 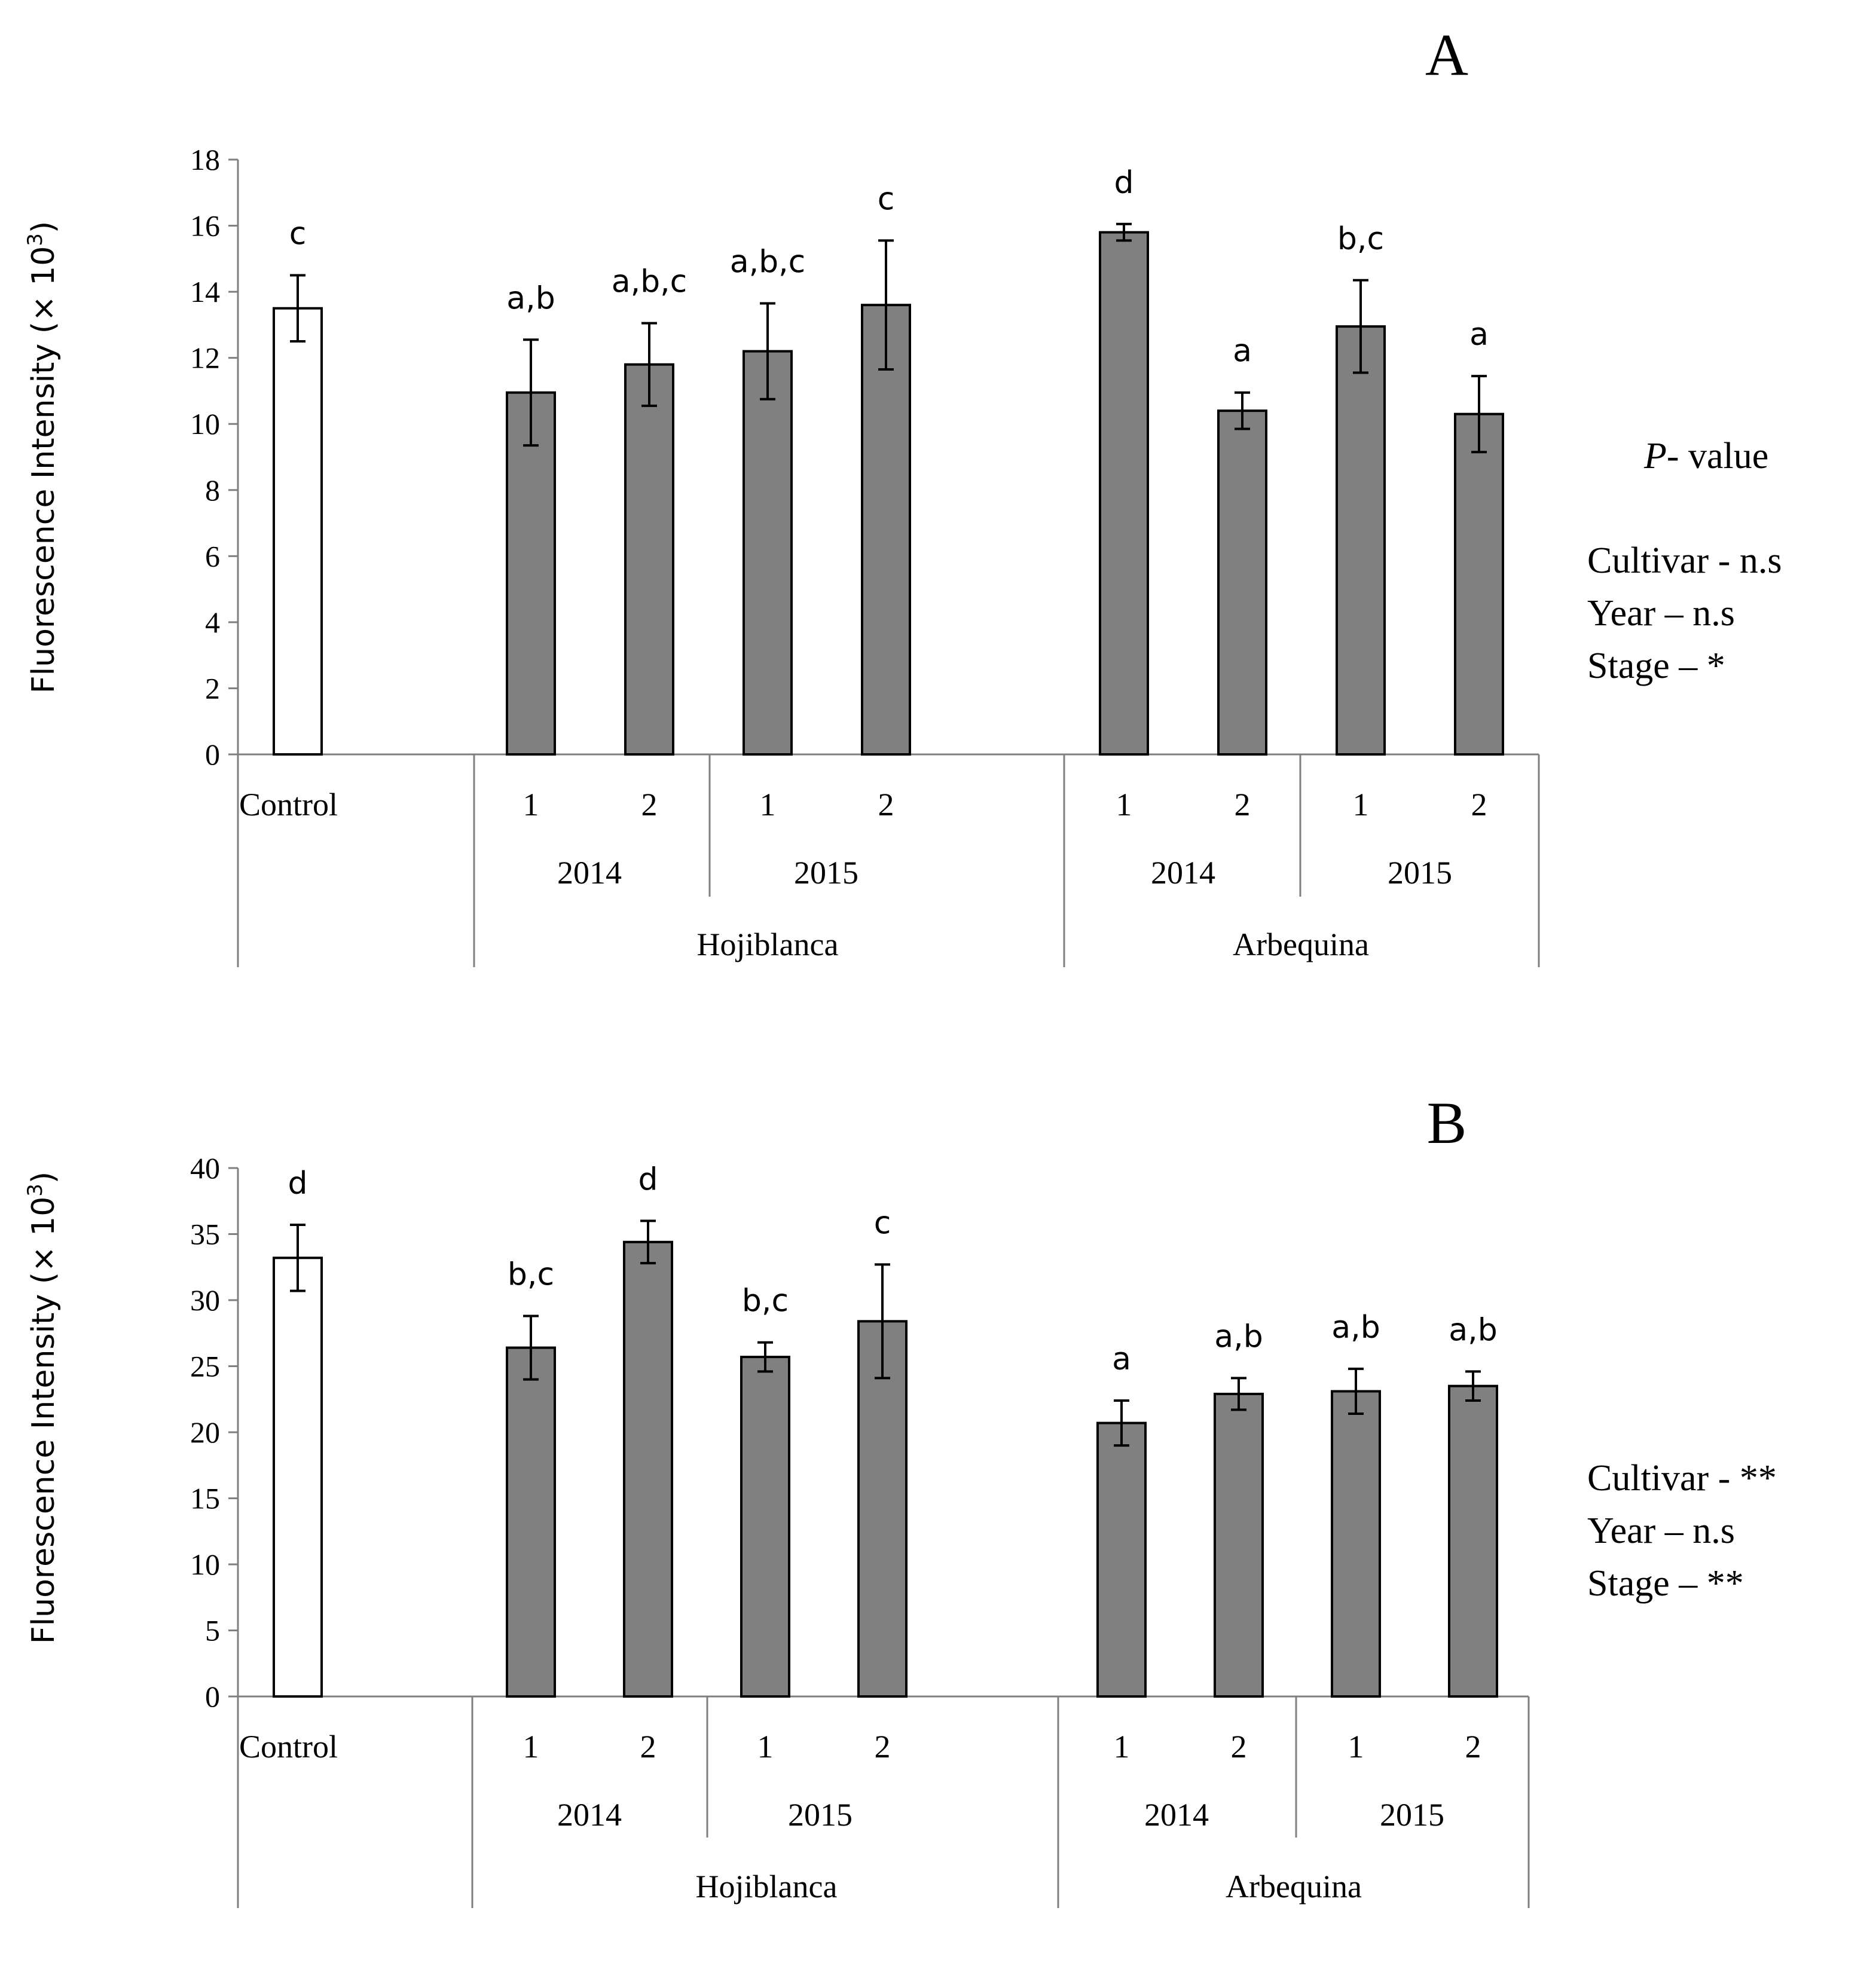 I want to click on y-tick-label: 4, so click(x=212, y=622).